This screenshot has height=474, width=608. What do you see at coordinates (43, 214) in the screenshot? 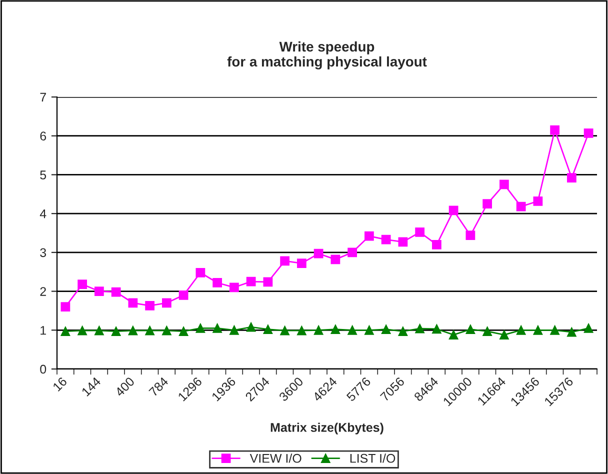
I see `y-tick-label: 4` at bounding box center [43, 214].